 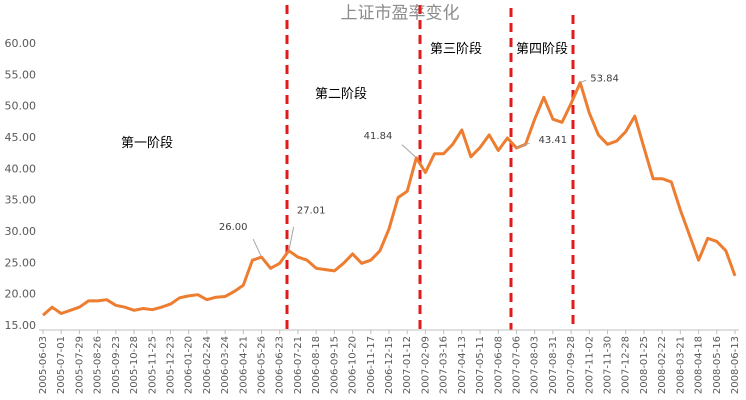 What do you see at coordinates (21, 74) in the screenshot?
I see `y-tick-label: 55.00` at bounding box center [21, 74].